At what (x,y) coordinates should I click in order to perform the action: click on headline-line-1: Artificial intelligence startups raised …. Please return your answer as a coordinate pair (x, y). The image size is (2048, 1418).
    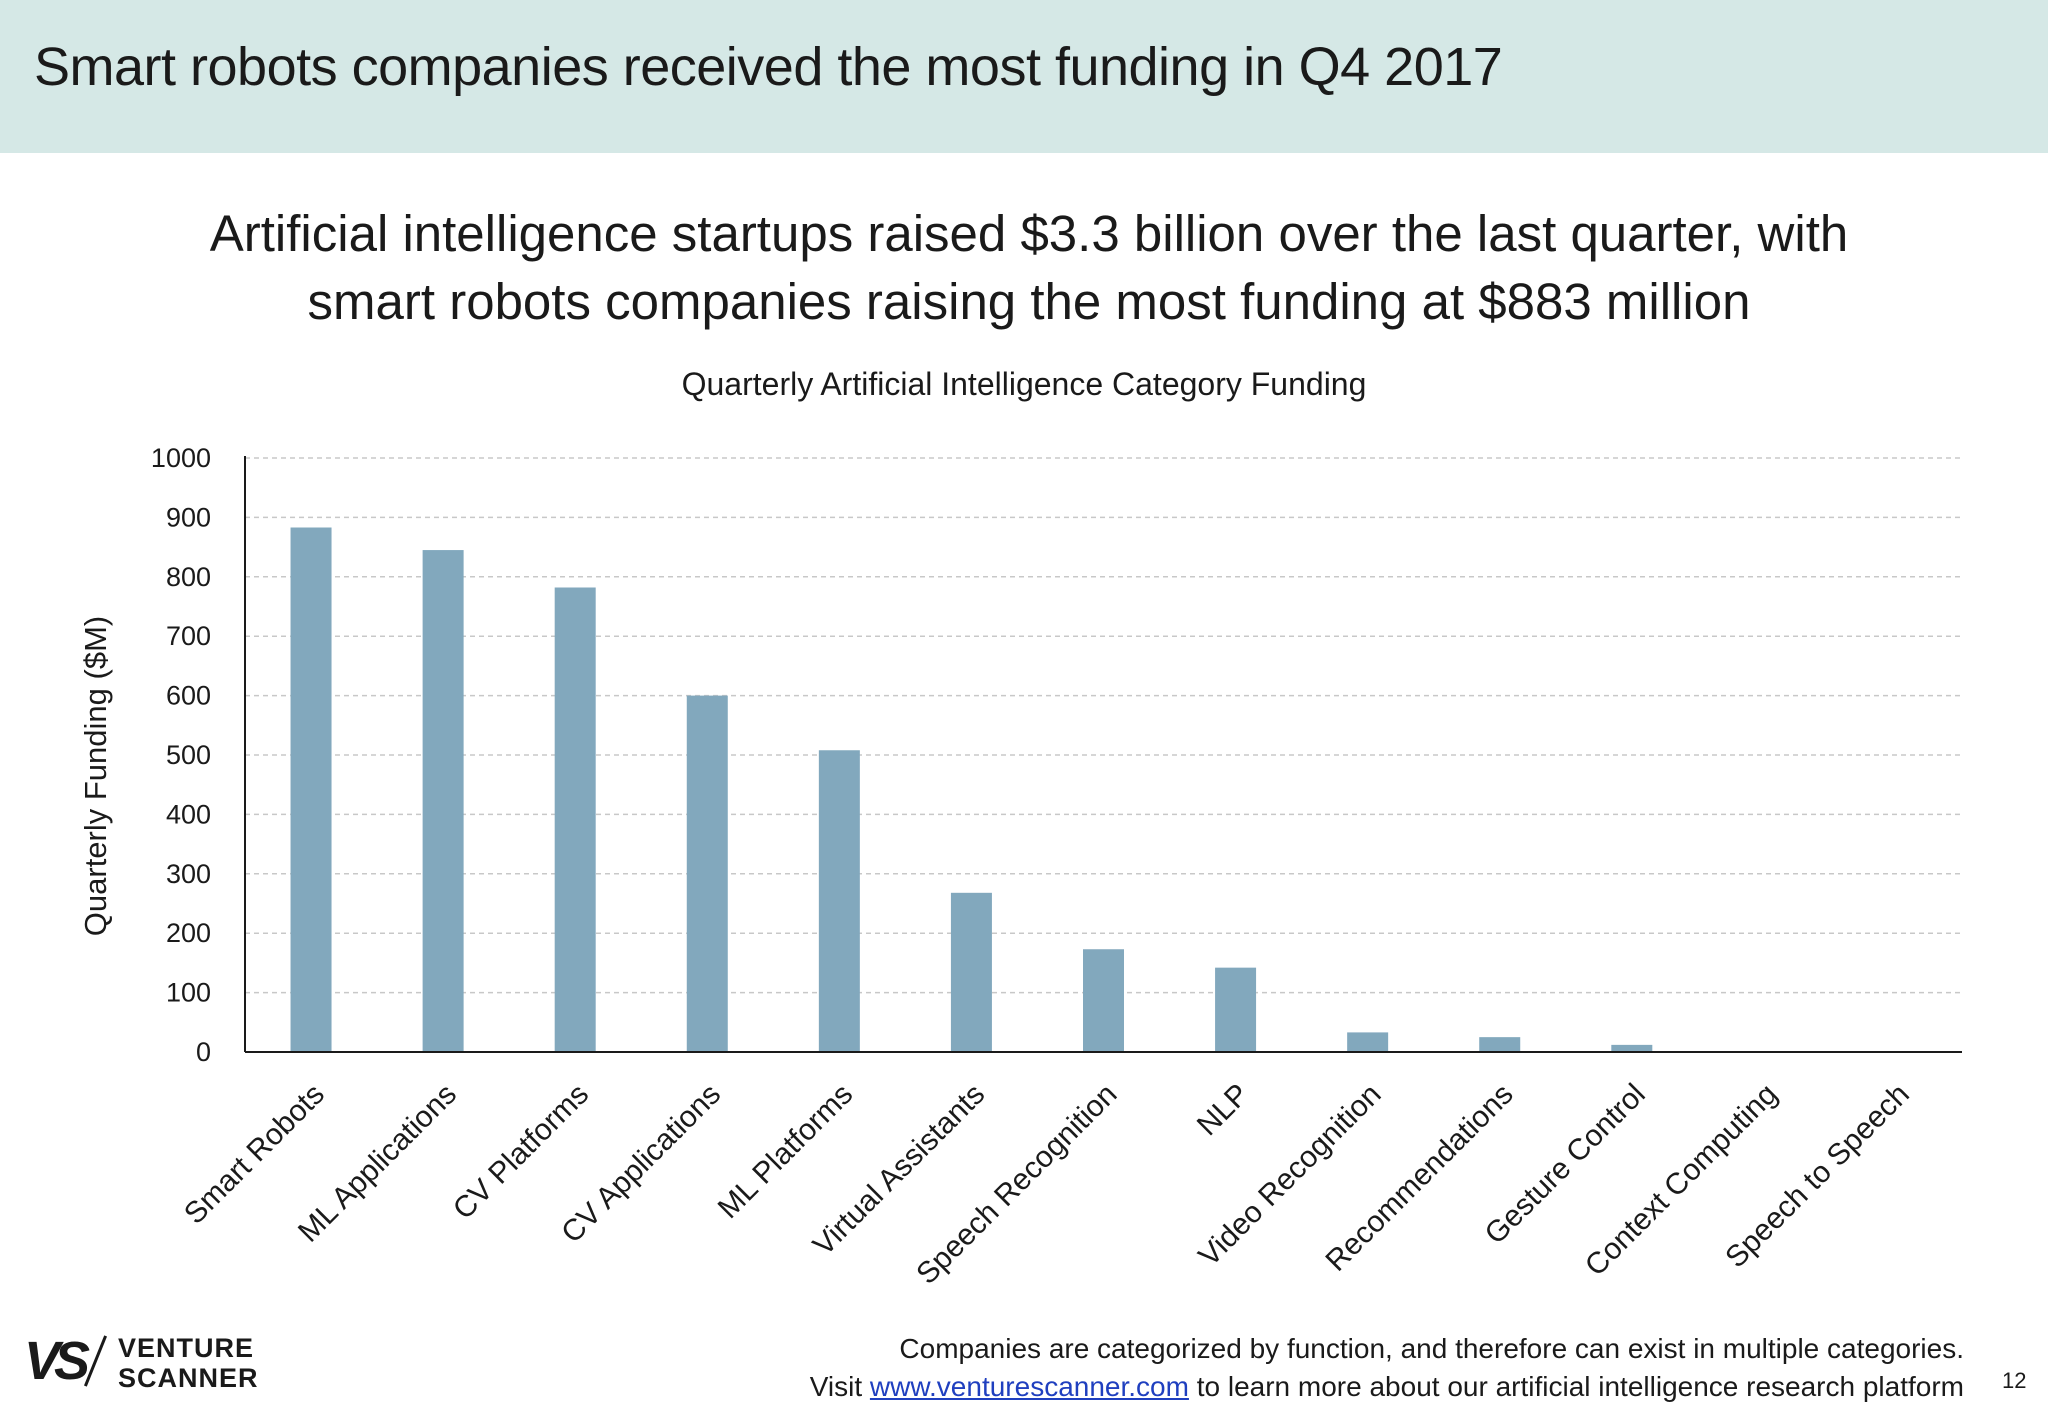
    Looking at the image, I should click on (1029, 233).